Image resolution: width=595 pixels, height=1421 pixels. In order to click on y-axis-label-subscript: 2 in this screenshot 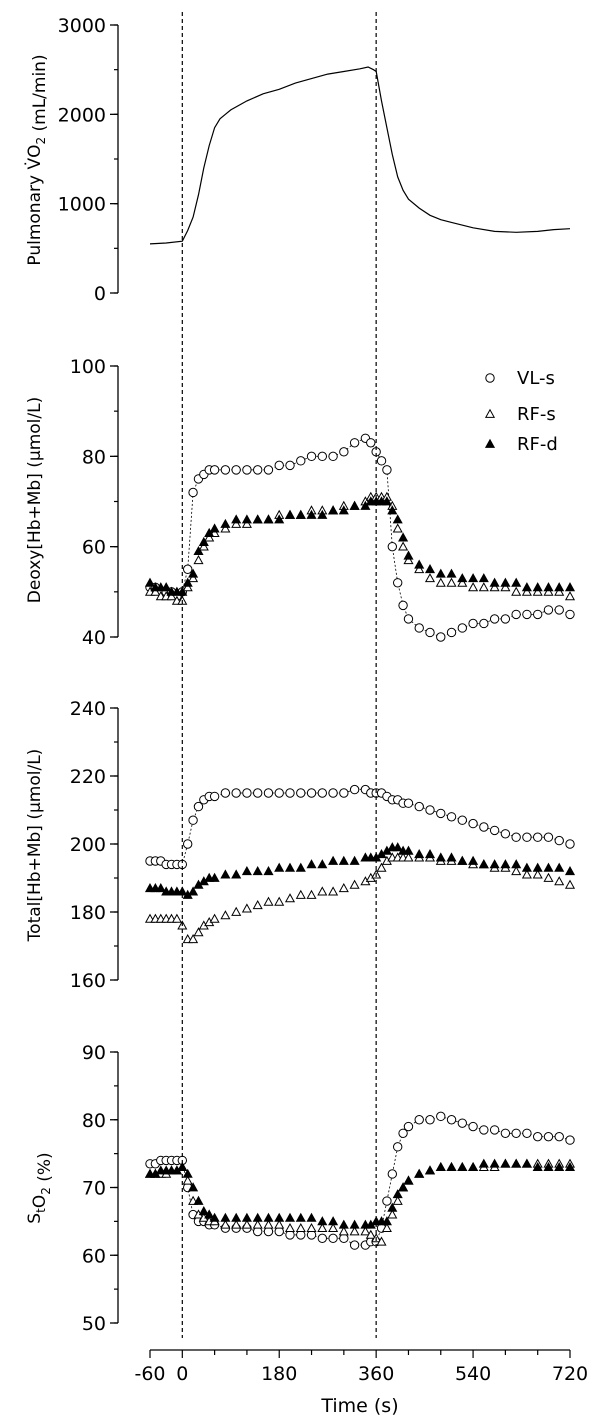, I will do `click(41, 141)`.